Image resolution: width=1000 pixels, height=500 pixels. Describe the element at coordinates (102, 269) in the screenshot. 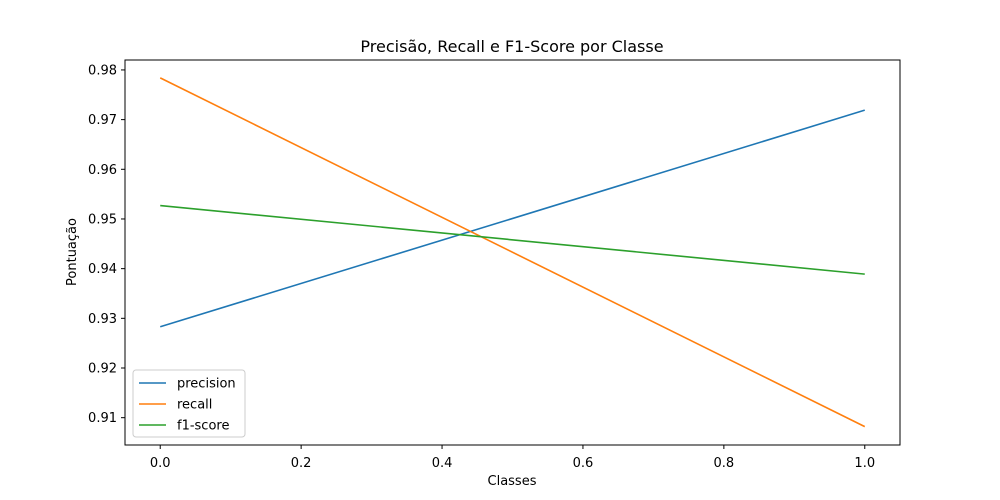

I see `y-tick-label: 0.94` at that location.